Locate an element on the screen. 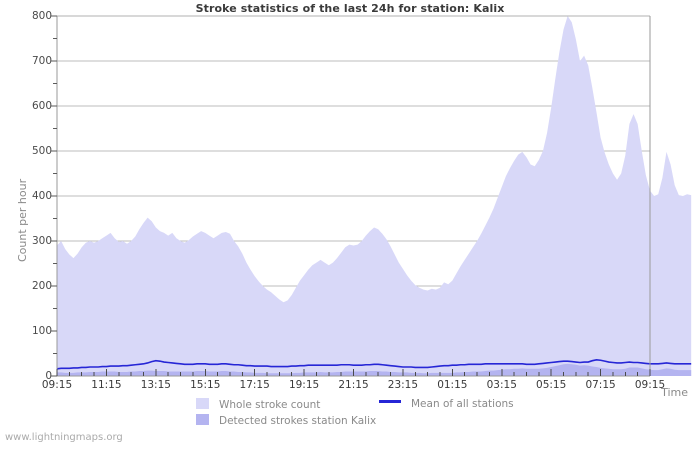 This screenshot has width=700, height=450. y-tick-label: 0 is located at coordinates (48, 376).